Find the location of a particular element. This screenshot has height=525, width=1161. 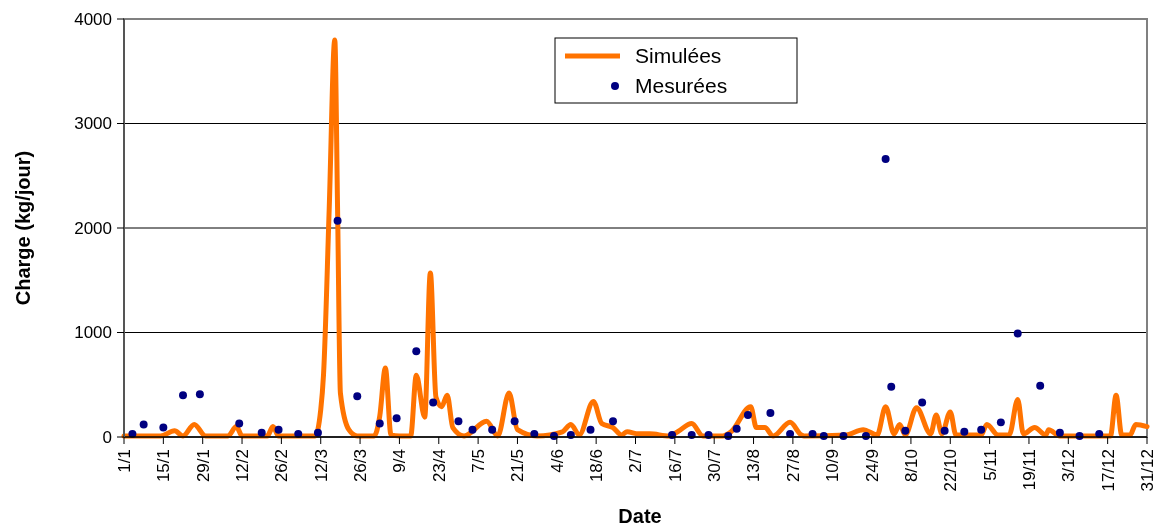

x-tick-label: 27/8 is located at coordinates (793, 466).